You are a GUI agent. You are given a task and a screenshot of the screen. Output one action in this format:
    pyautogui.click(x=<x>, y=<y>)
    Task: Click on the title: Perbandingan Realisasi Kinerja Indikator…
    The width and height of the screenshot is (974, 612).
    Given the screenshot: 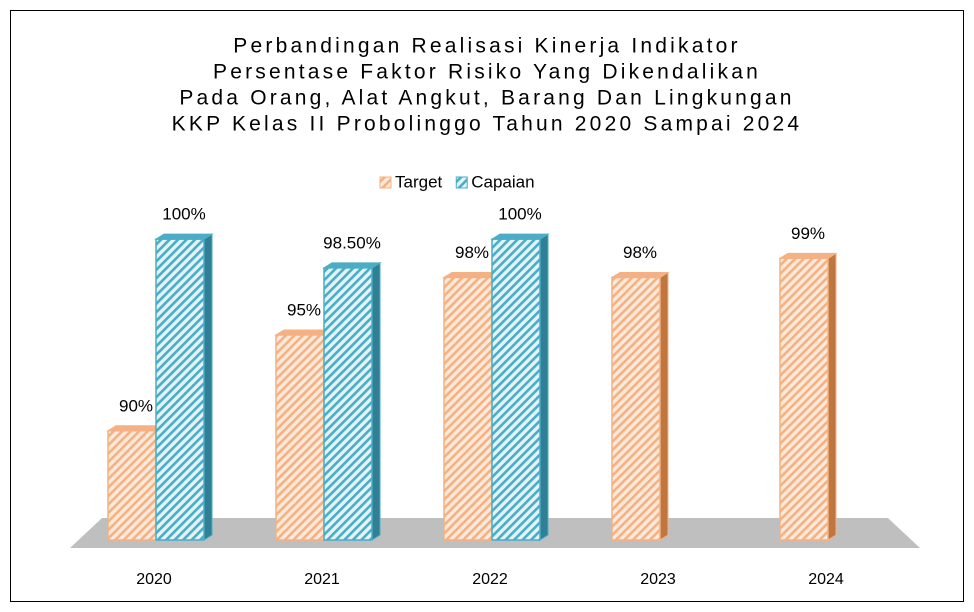 What is the action you would take?
    pyautogui.click(x=487, y=85)
    